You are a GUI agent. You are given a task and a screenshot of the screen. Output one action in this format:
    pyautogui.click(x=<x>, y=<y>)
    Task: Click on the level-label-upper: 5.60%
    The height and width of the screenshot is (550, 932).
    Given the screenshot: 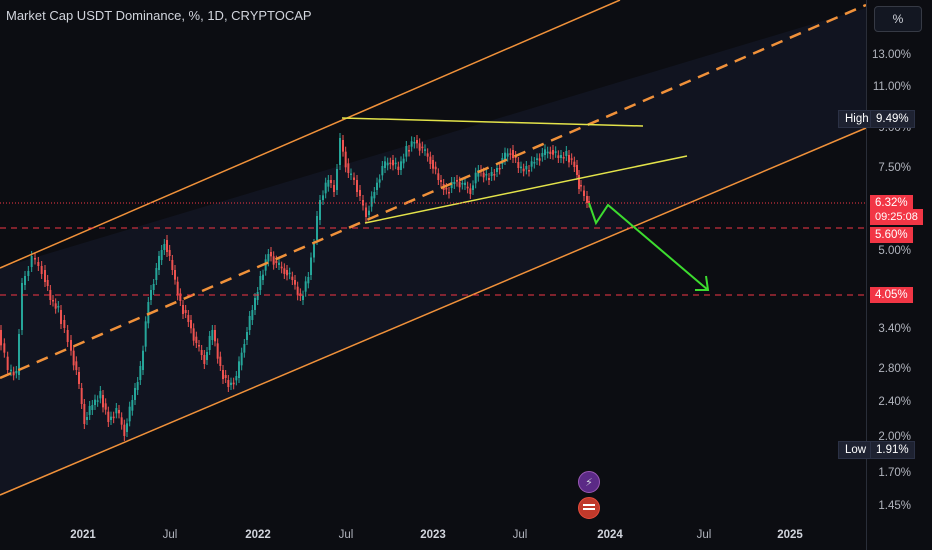 What is the action you would take?
    pyautogui.click(x=891, y=235)
    